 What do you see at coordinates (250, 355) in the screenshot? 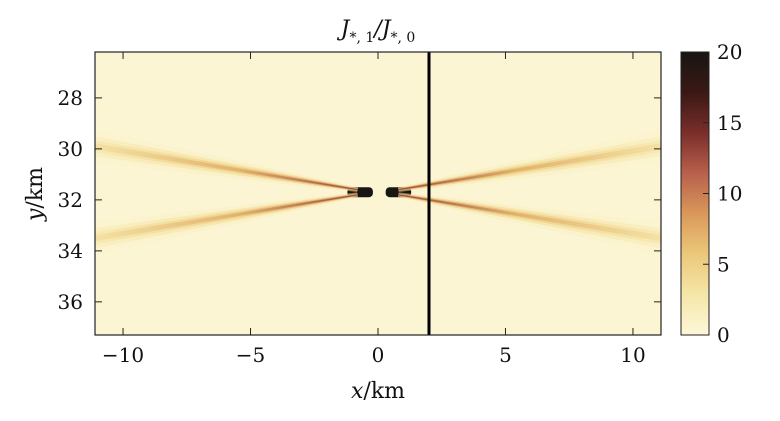
I see `x-tick-label: −5` at bounding box center [250, 355].